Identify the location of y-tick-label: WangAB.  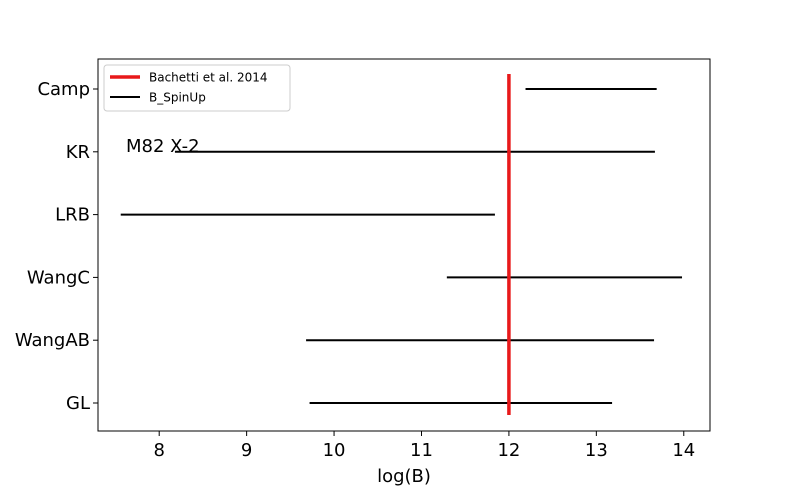
(52, 340).